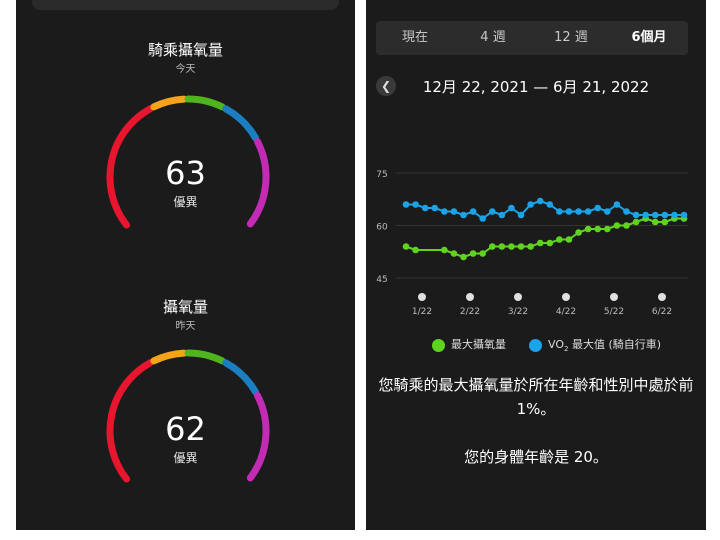 This screenshot has width=720, height=540. Describe the element at coordinates (662, 312) in the screenshot. I see `x-tick-label: 6/22` at that location.